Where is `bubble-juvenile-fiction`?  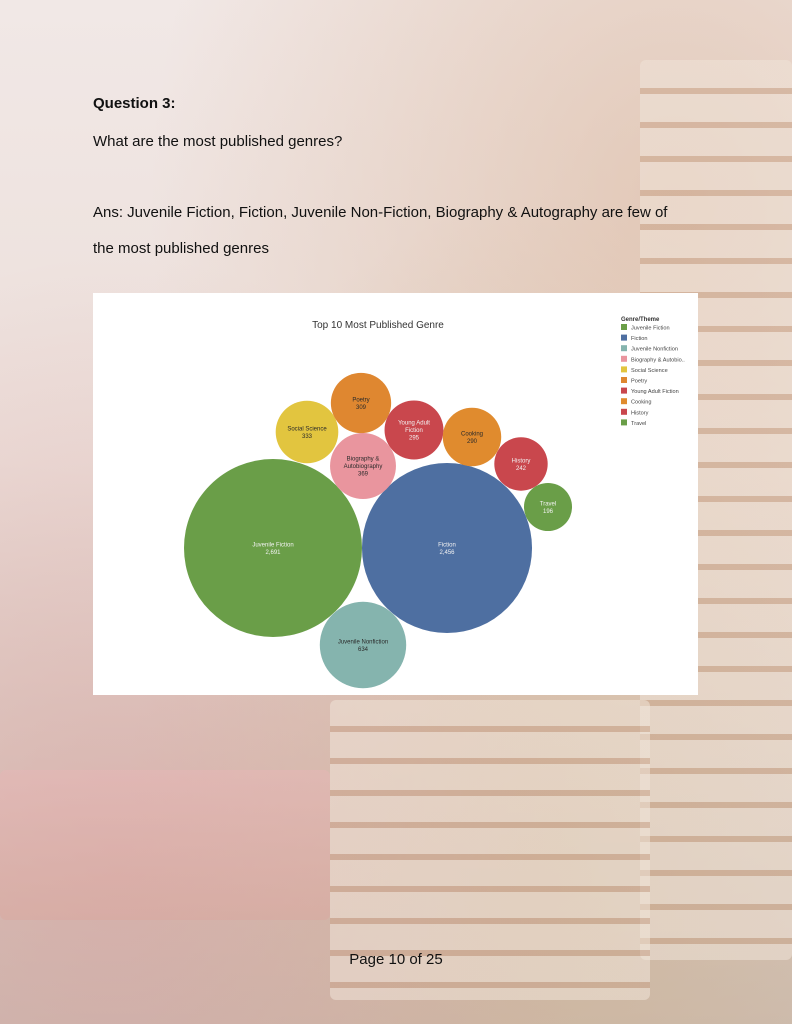
bubble-juvenile-fiction is located at coordinates (273, 548).